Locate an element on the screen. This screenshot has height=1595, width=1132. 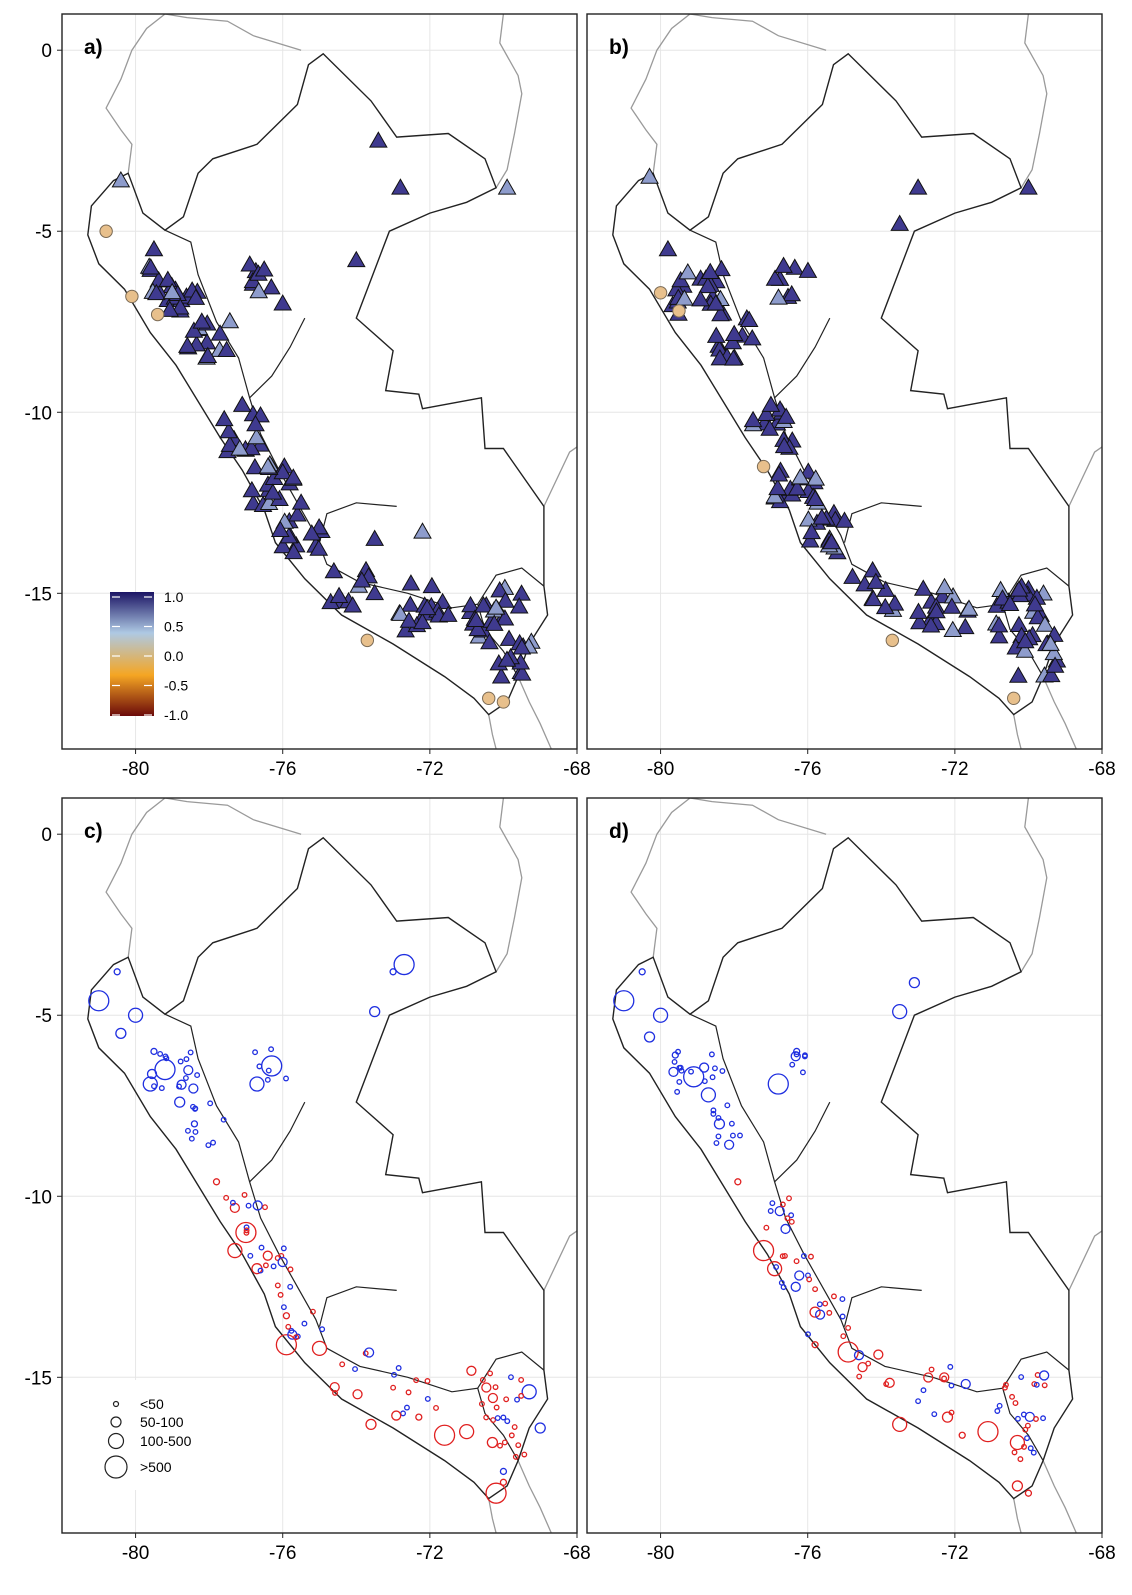
size-legend-label: <50 is located at coordinates (152, 1404).